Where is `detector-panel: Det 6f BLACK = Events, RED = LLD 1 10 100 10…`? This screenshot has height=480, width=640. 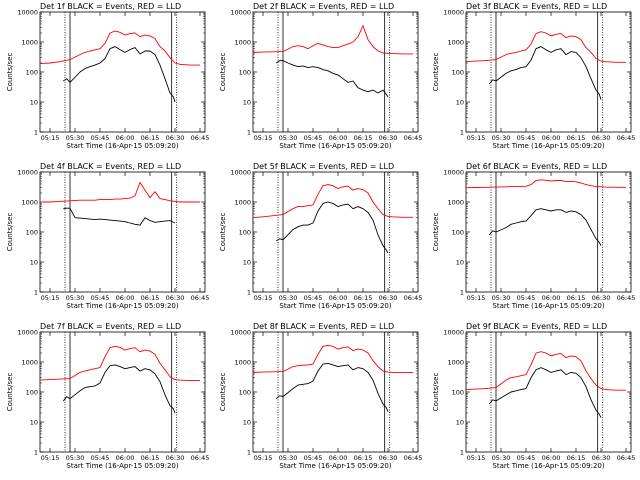
detector-panel: Det 6f BLACK = Events, RED = LLD 1 10 100 10… is located at coordinates (532, 240).